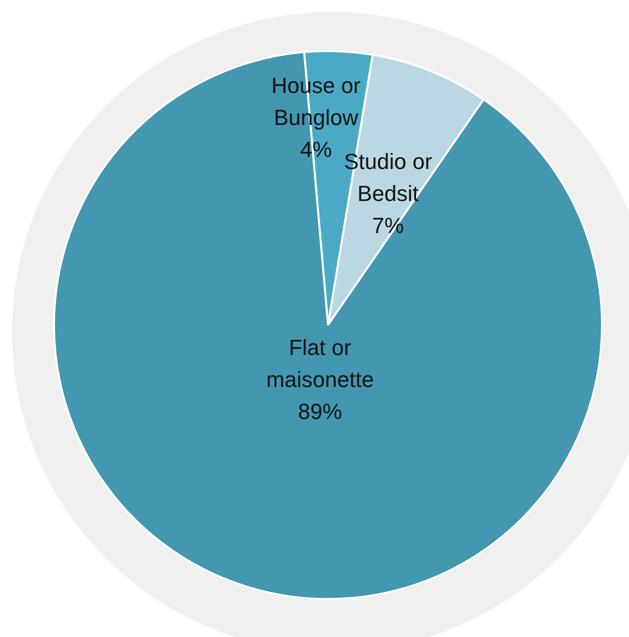 This screenshot has width=629, height=637. I want to click on slice-label: Flat or maisonette, so click(320, 363).